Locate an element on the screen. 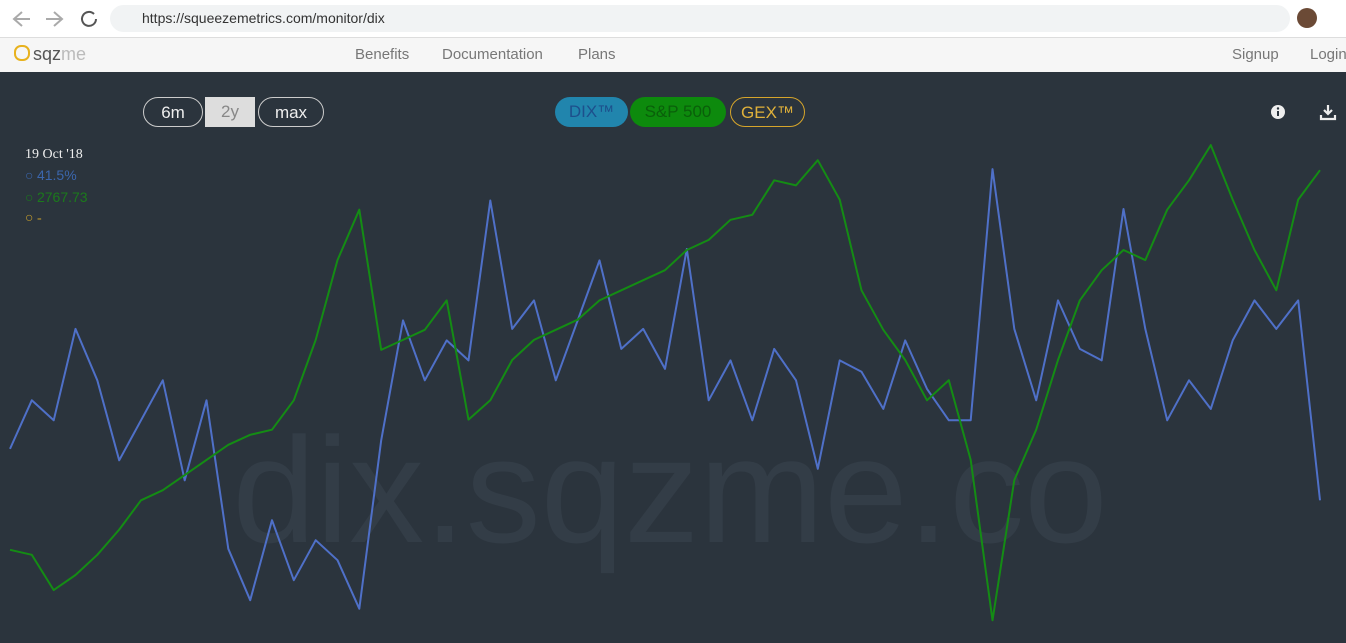 The image size is (1346, 643). nav-link: Signup is located at coordinates (1255, 54).